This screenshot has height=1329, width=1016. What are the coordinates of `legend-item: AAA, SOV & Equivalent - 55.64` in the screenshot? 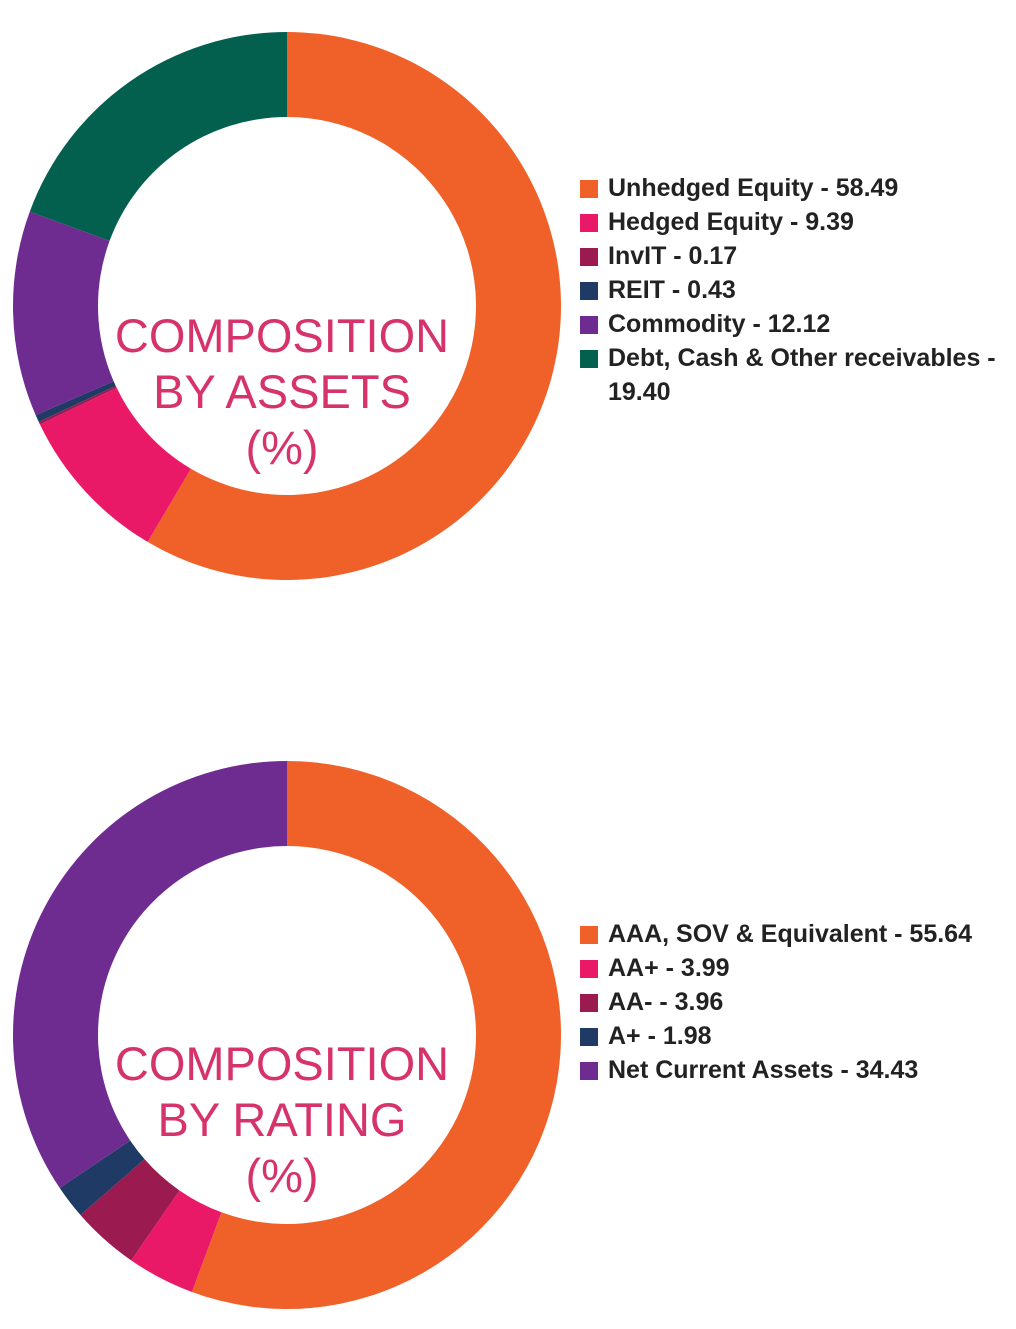 It's located at (798, 934).